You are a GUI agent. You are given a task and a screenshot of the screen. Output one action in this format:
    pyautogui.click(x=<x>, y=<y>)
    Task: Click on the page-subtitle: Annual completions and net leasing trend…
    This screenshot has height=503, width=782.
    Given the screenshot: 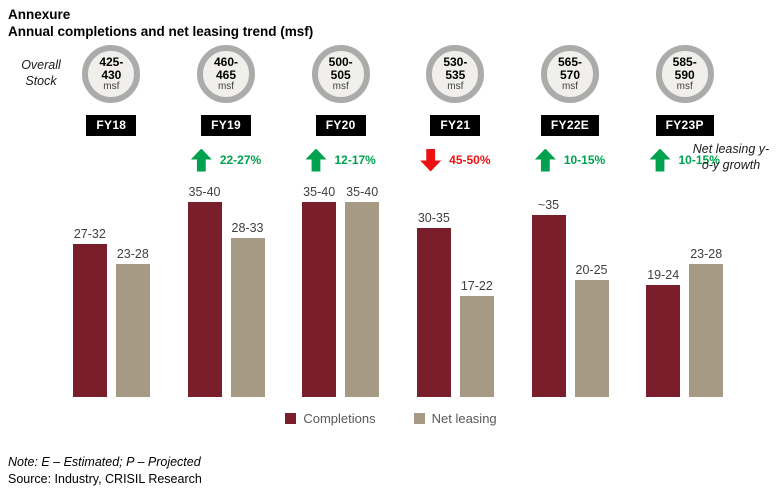 What is the action you would take?
    pyautogui.click(x=161, y=31)
    